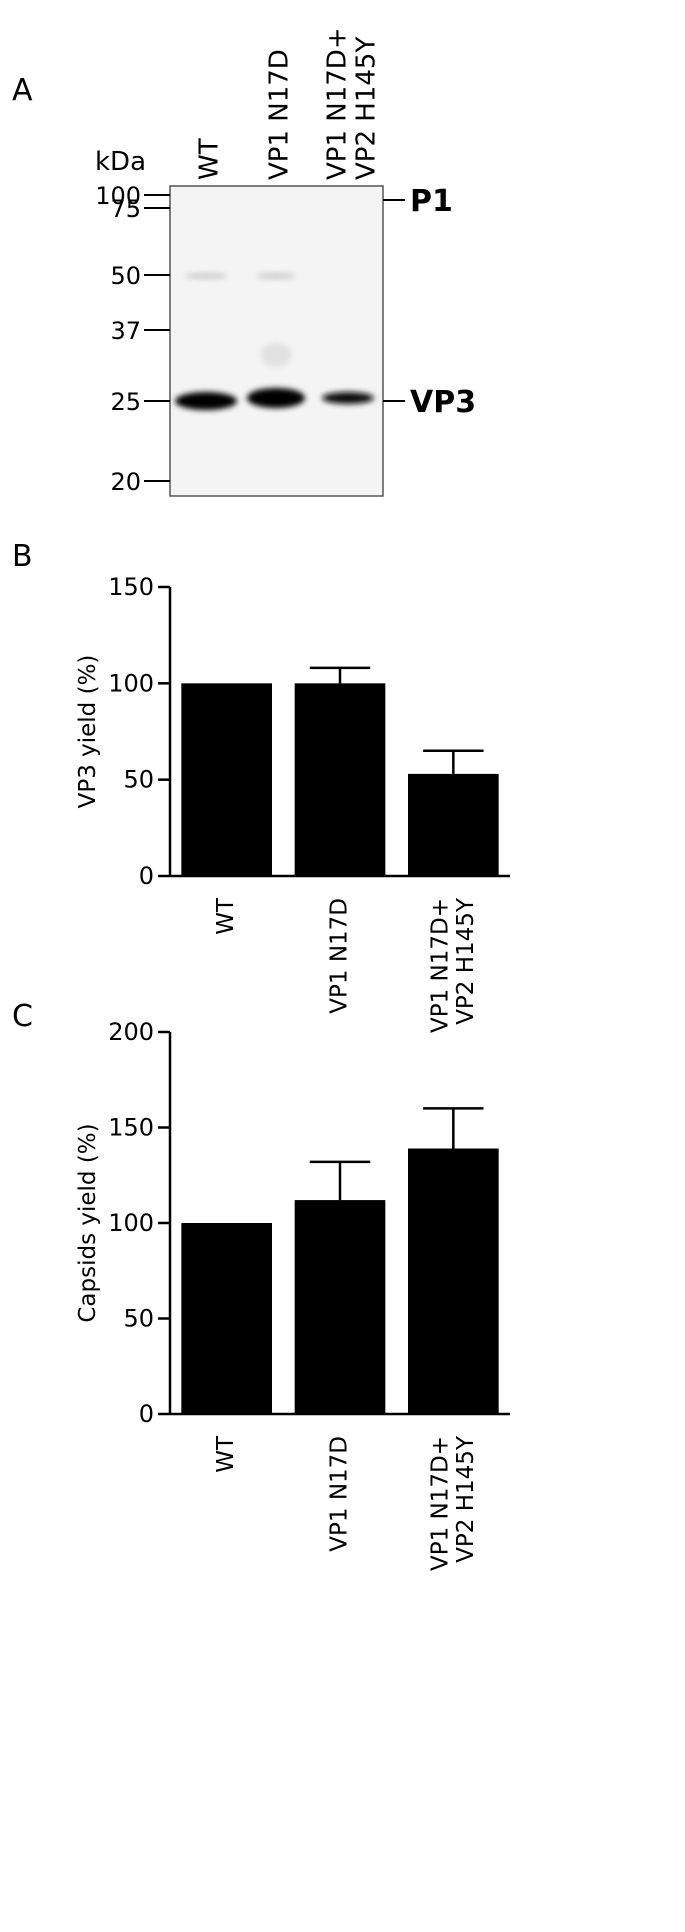 The image size is (685, 1932). I want to click on blot-unit: kDa, so click(120, 162).